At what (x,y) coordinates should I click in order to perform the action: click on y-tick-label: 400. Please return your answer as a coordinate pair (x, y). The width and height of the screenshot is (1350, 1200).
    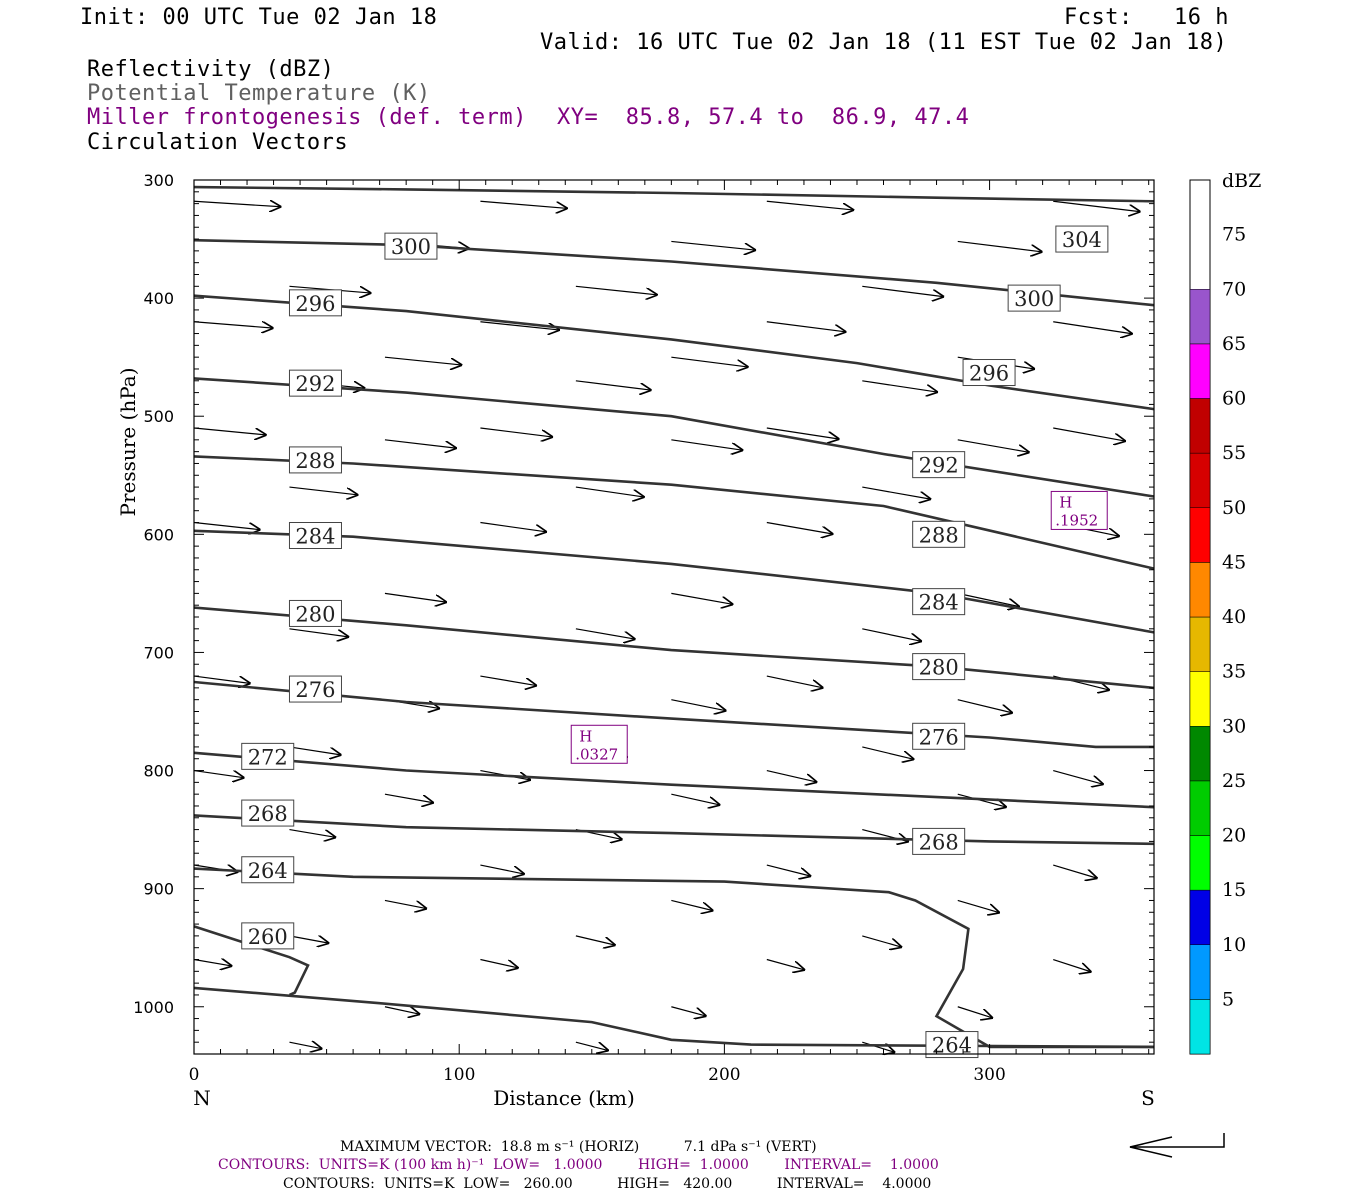
    Looking at the image, I should click on (158, 298).